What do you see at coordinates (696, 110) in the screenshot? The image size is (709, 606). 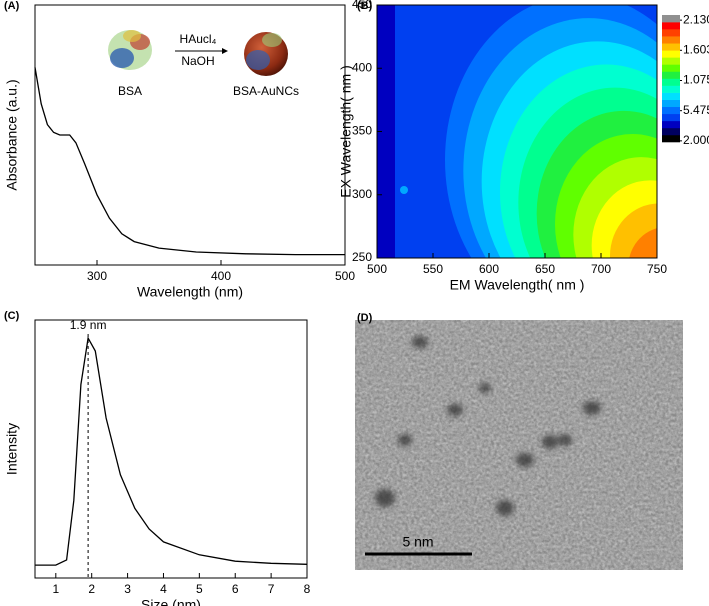 I see `colorbar-label: 5.475E+05` at bounding box center [696, 110].